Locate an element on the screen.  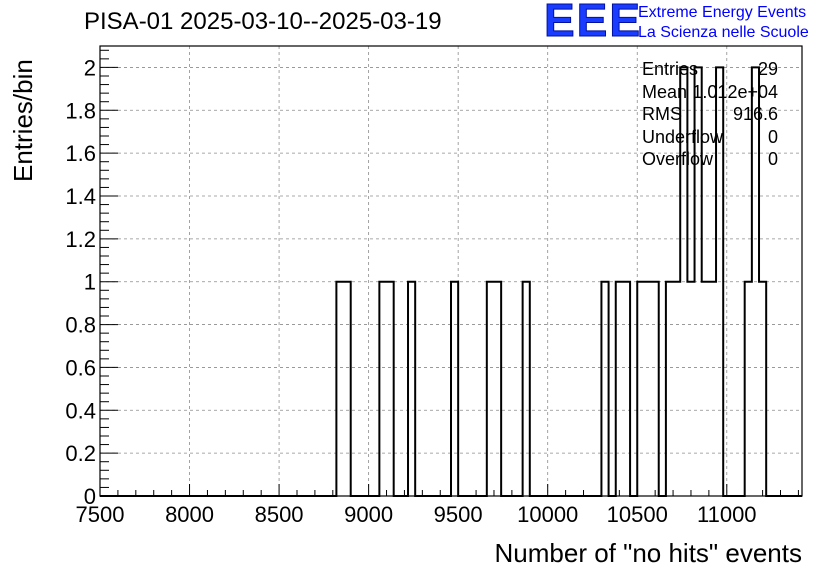
x-tick-label: 10500 is located at coordinates (637, 514).